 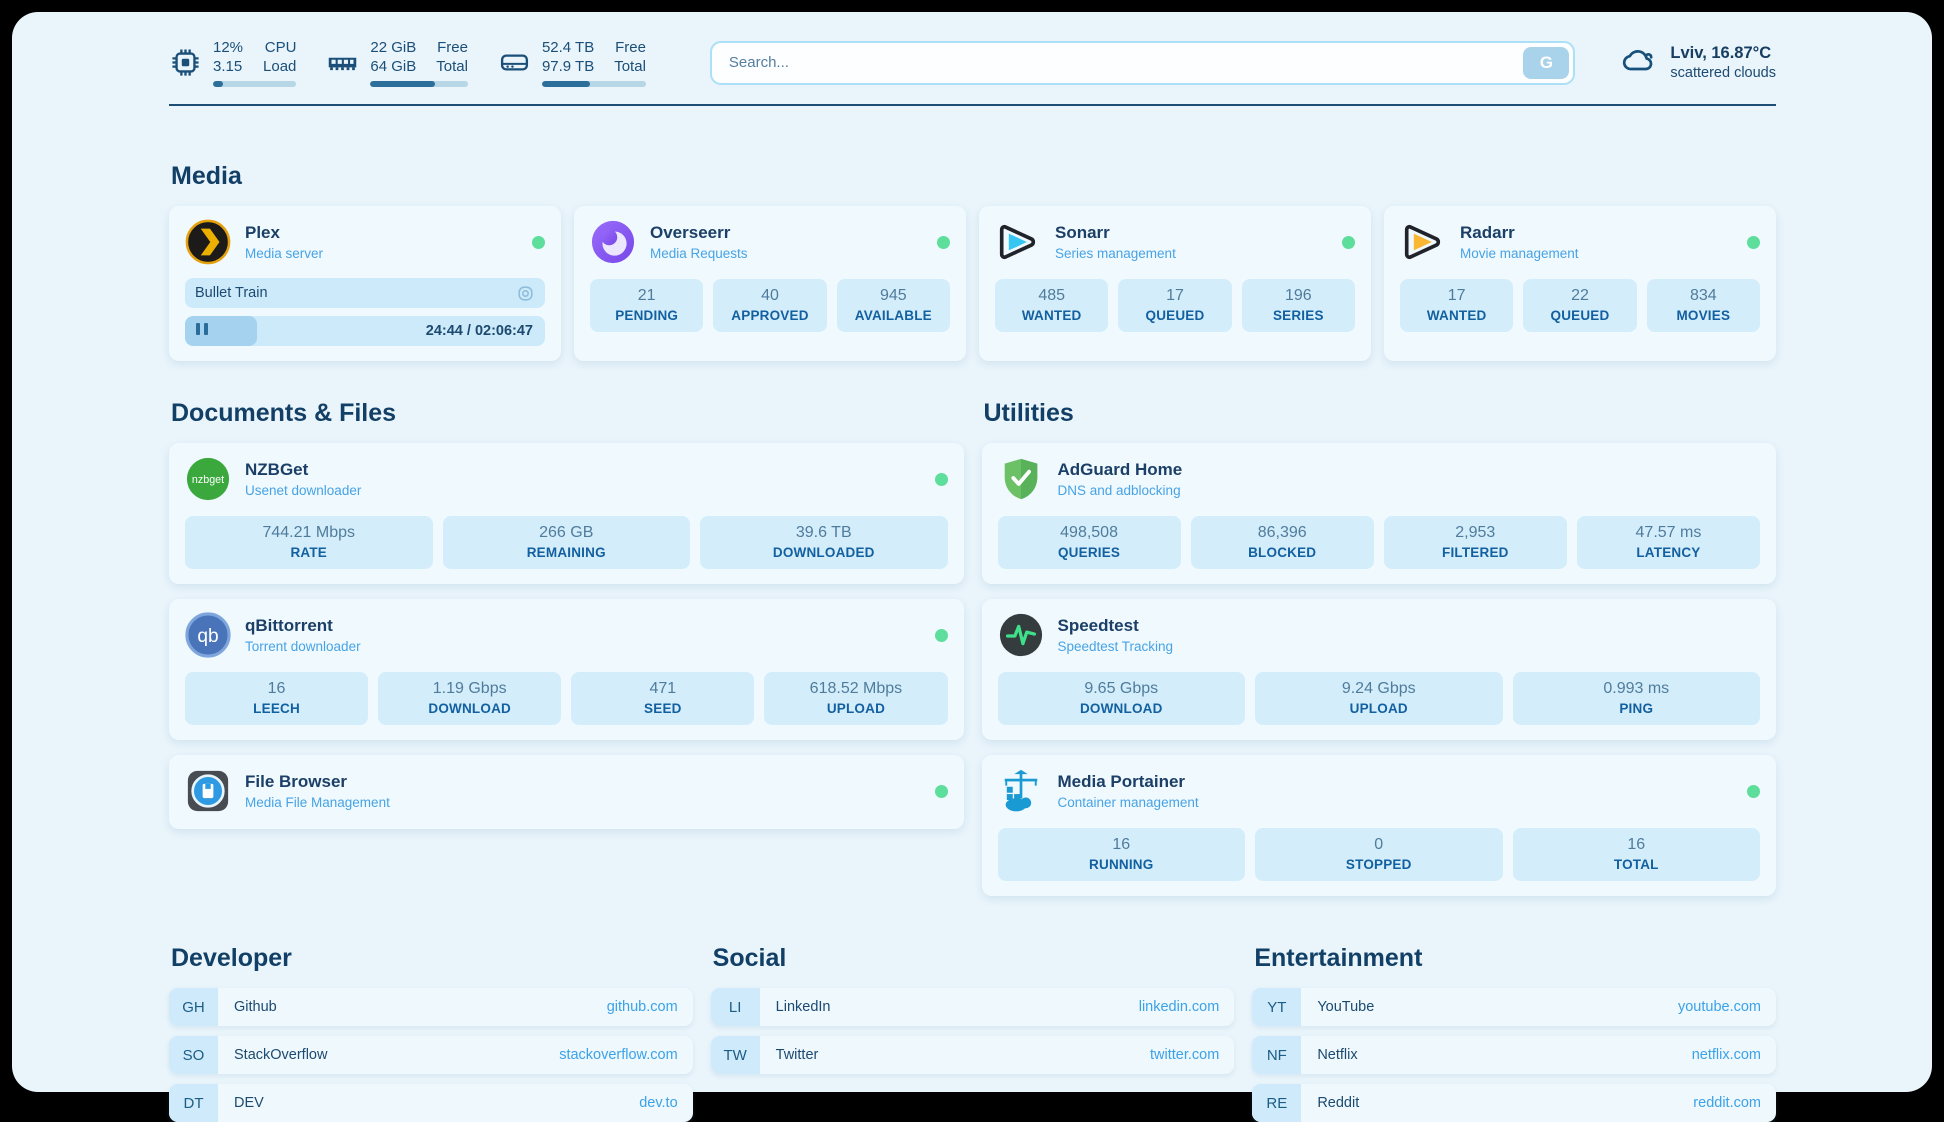 I want to click on cpu-usage-value: 12%, so click(x=228, y=47).